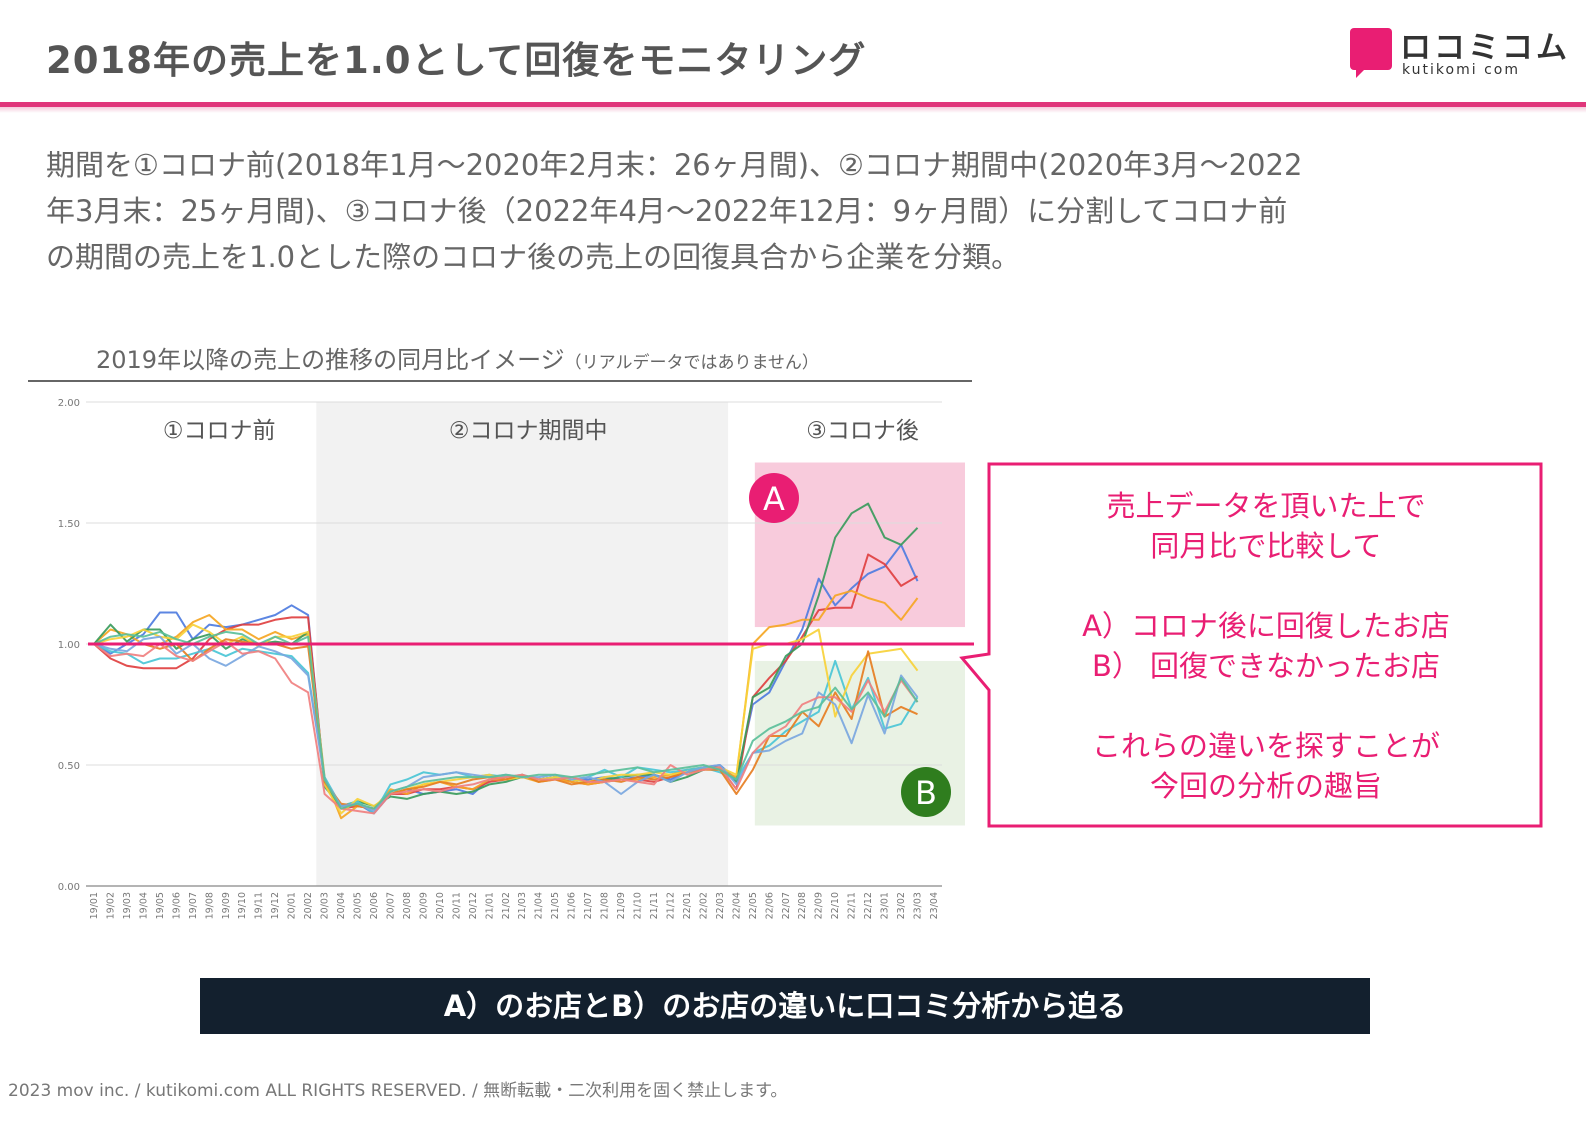  Describe the element at coordinates (691, 363) in the screenshot. I see `chart-title-note: （リアルデータではありません）` at that location.